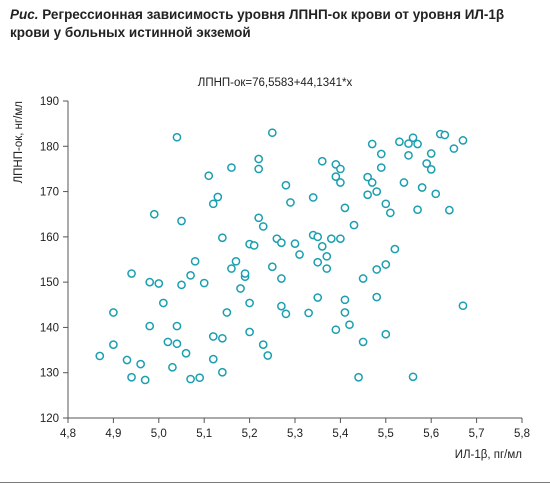 The image size is (550, 491). I want to click on x-tick-label: 5,7, so click(477, 434).